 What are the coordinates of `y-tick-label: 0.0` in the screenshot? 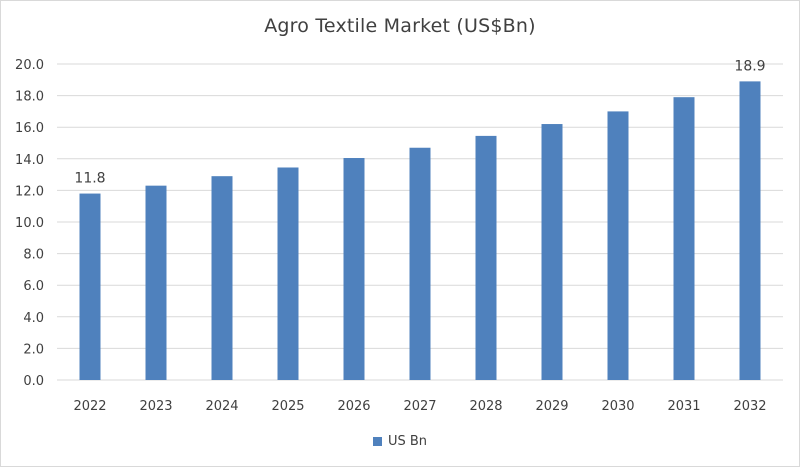 It's located at (33, 381).